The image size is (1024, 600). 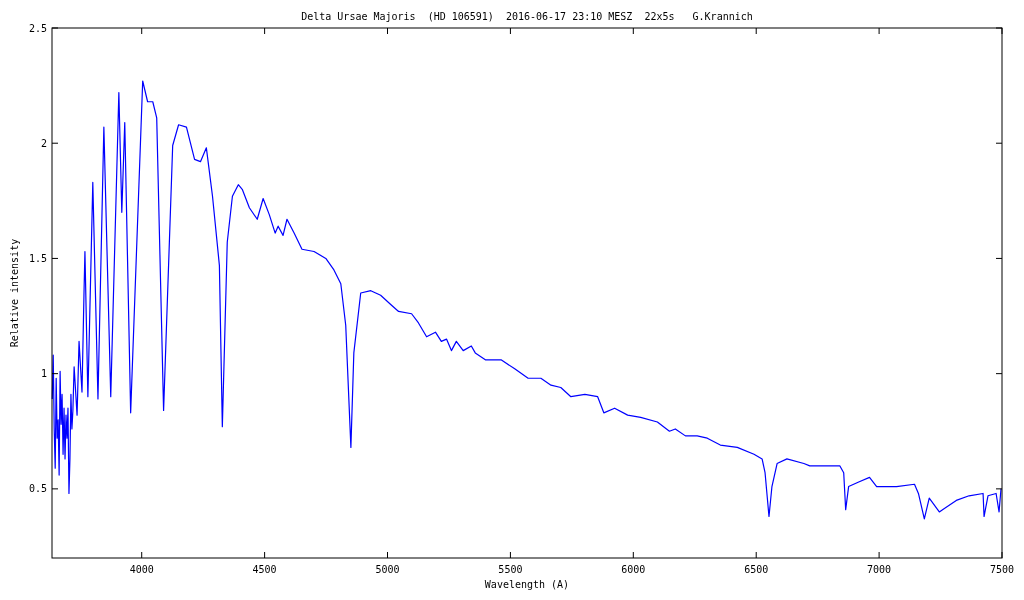 I want to click on x-tick-label: 6500, so click(x=756, y=569).